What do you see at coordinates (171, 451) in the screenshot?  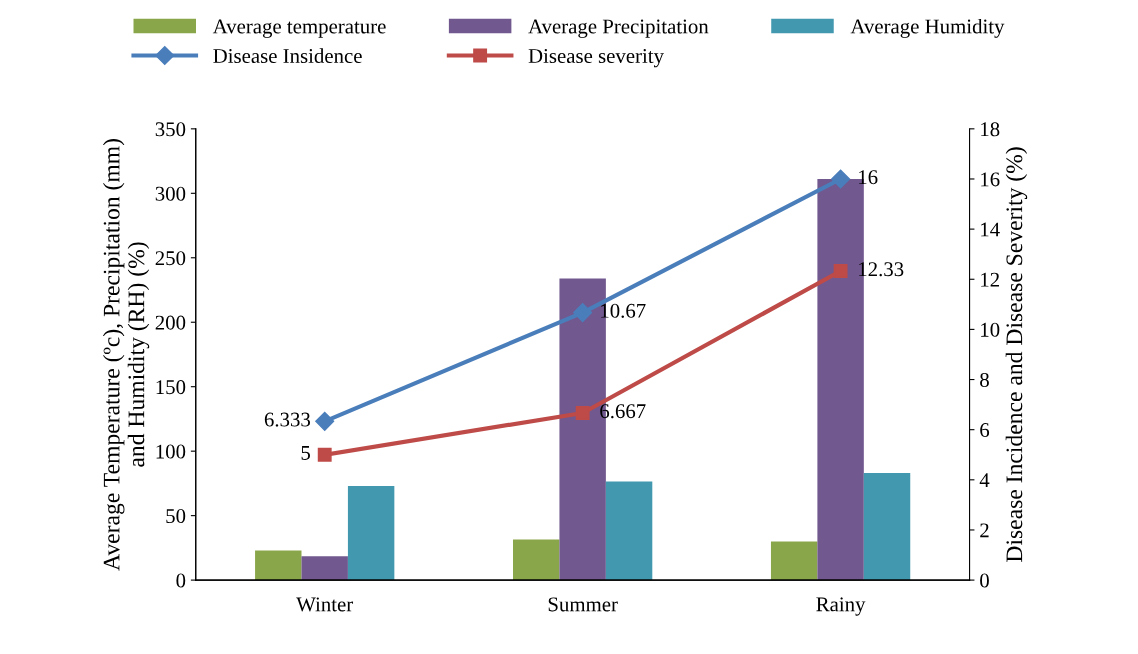 I see `y-tick-label: 100` at bounding box center [171, 451].